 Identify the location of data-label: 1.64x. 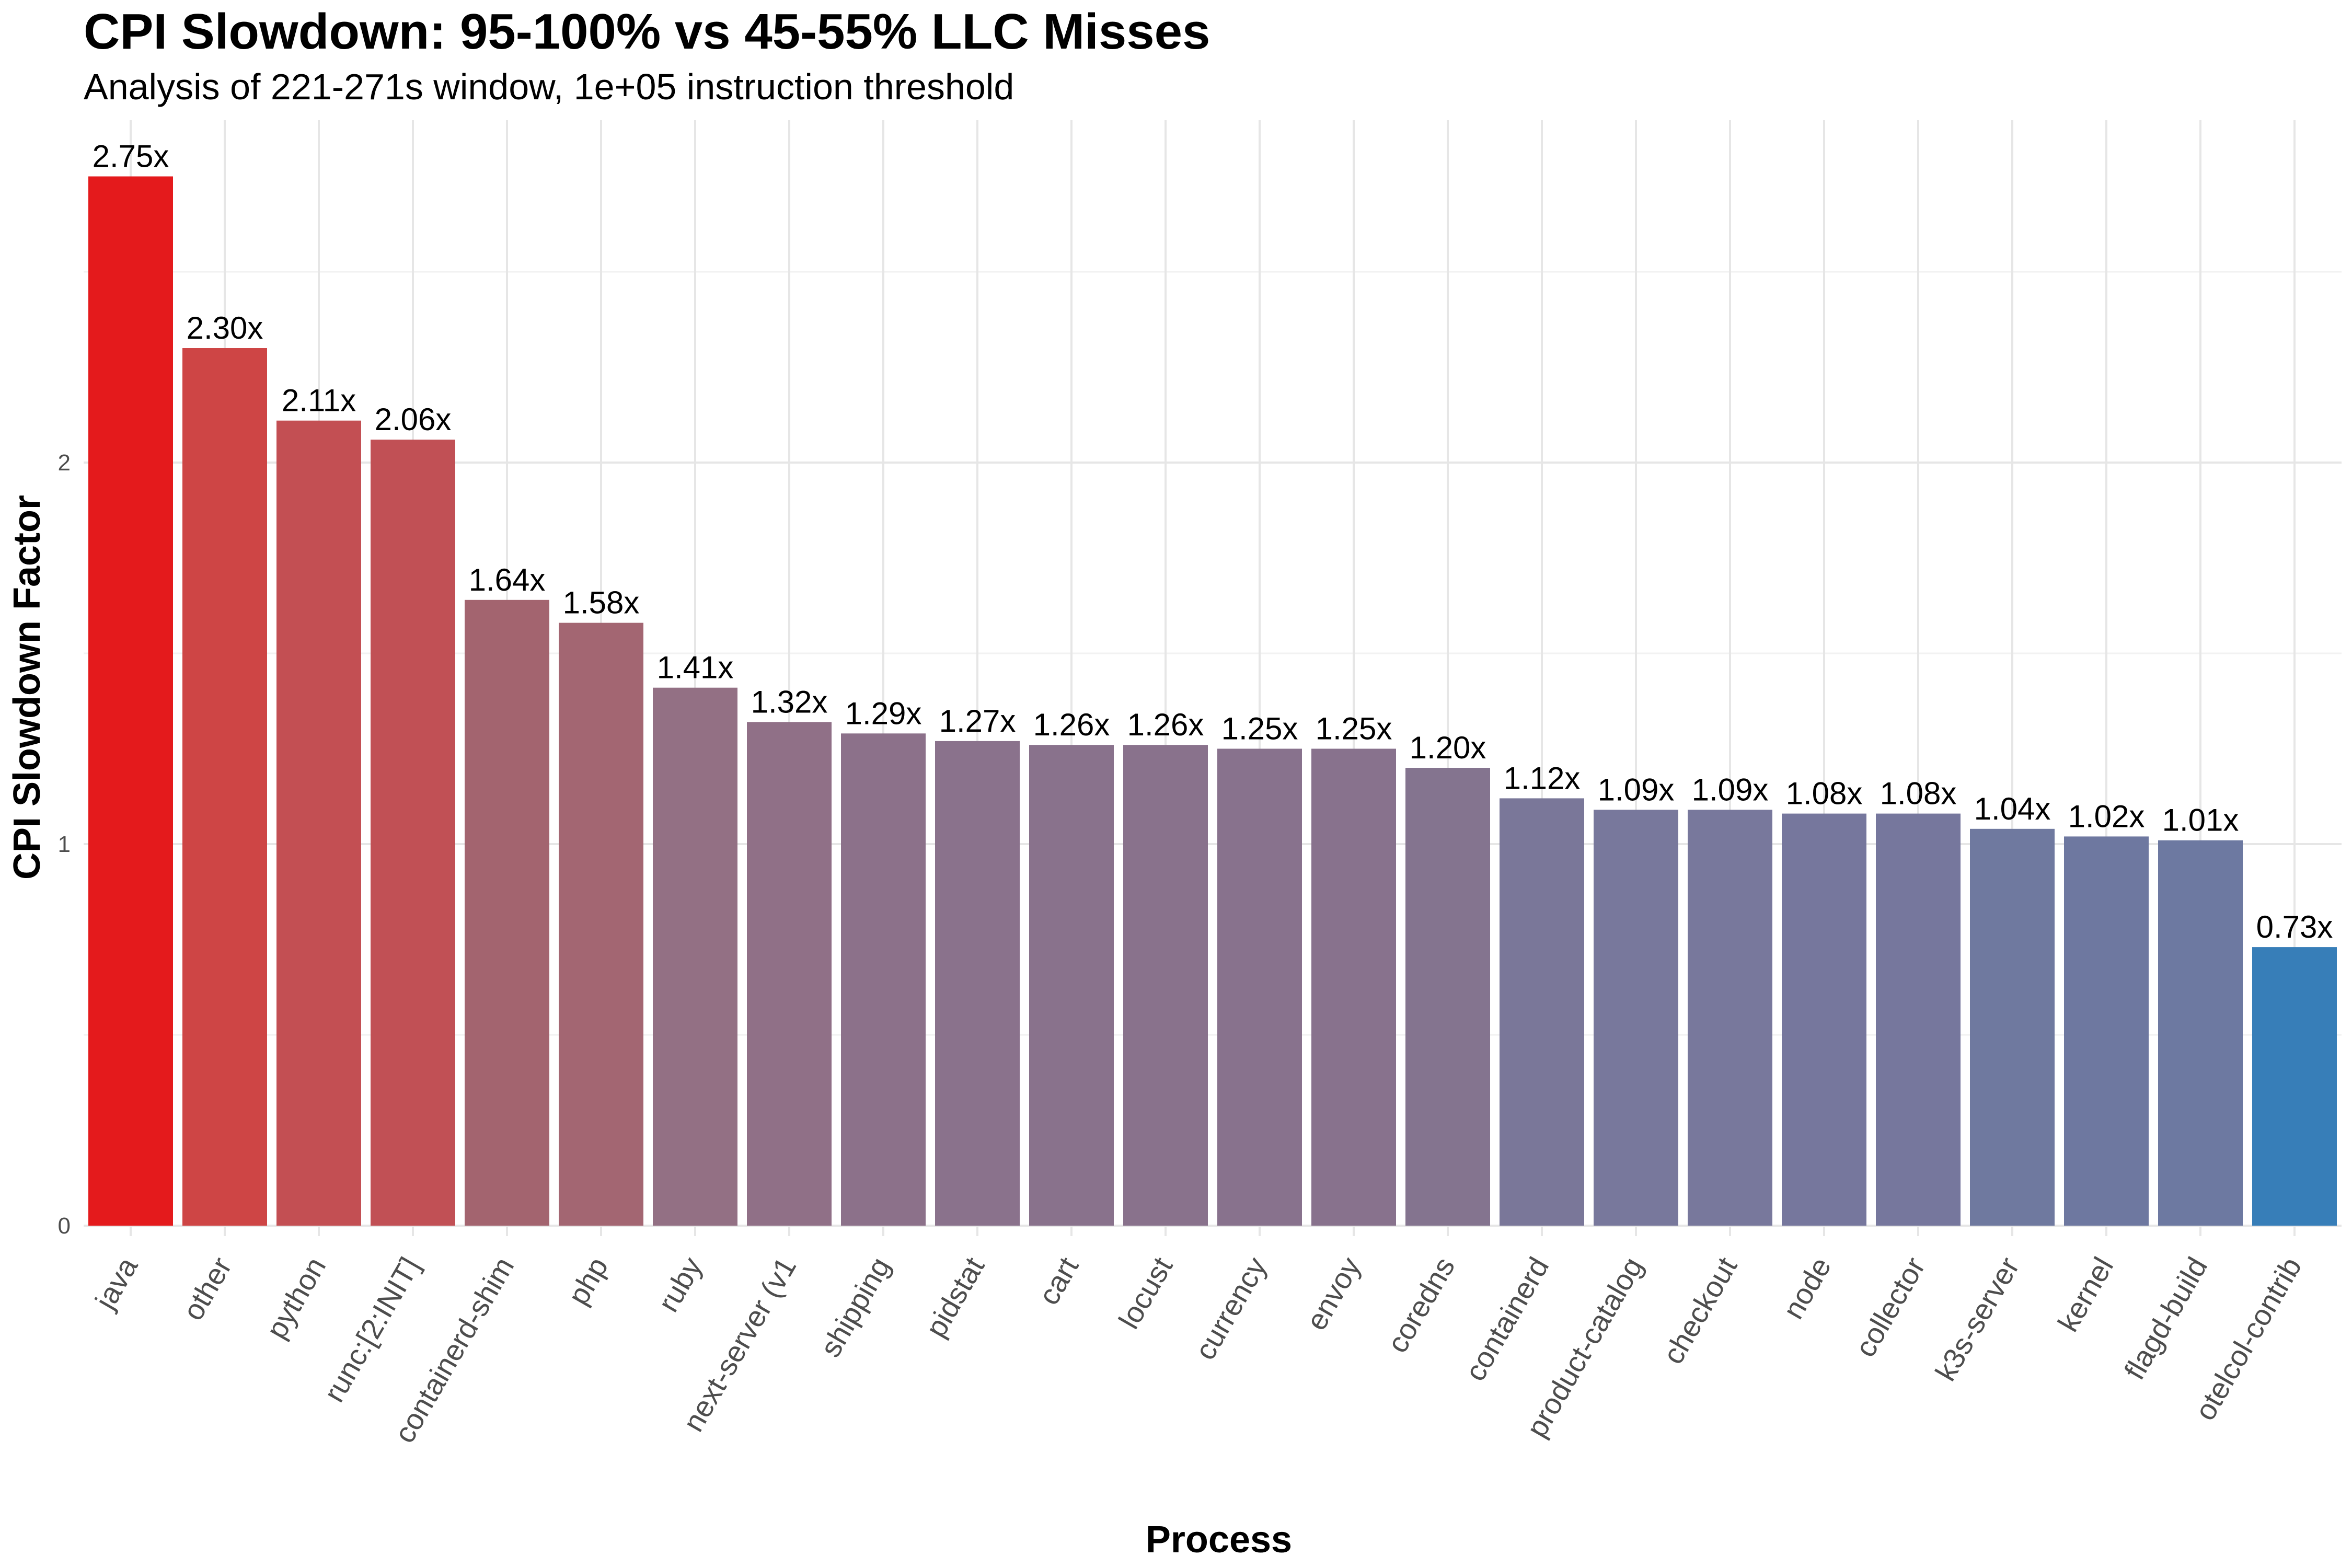
(507, 579).